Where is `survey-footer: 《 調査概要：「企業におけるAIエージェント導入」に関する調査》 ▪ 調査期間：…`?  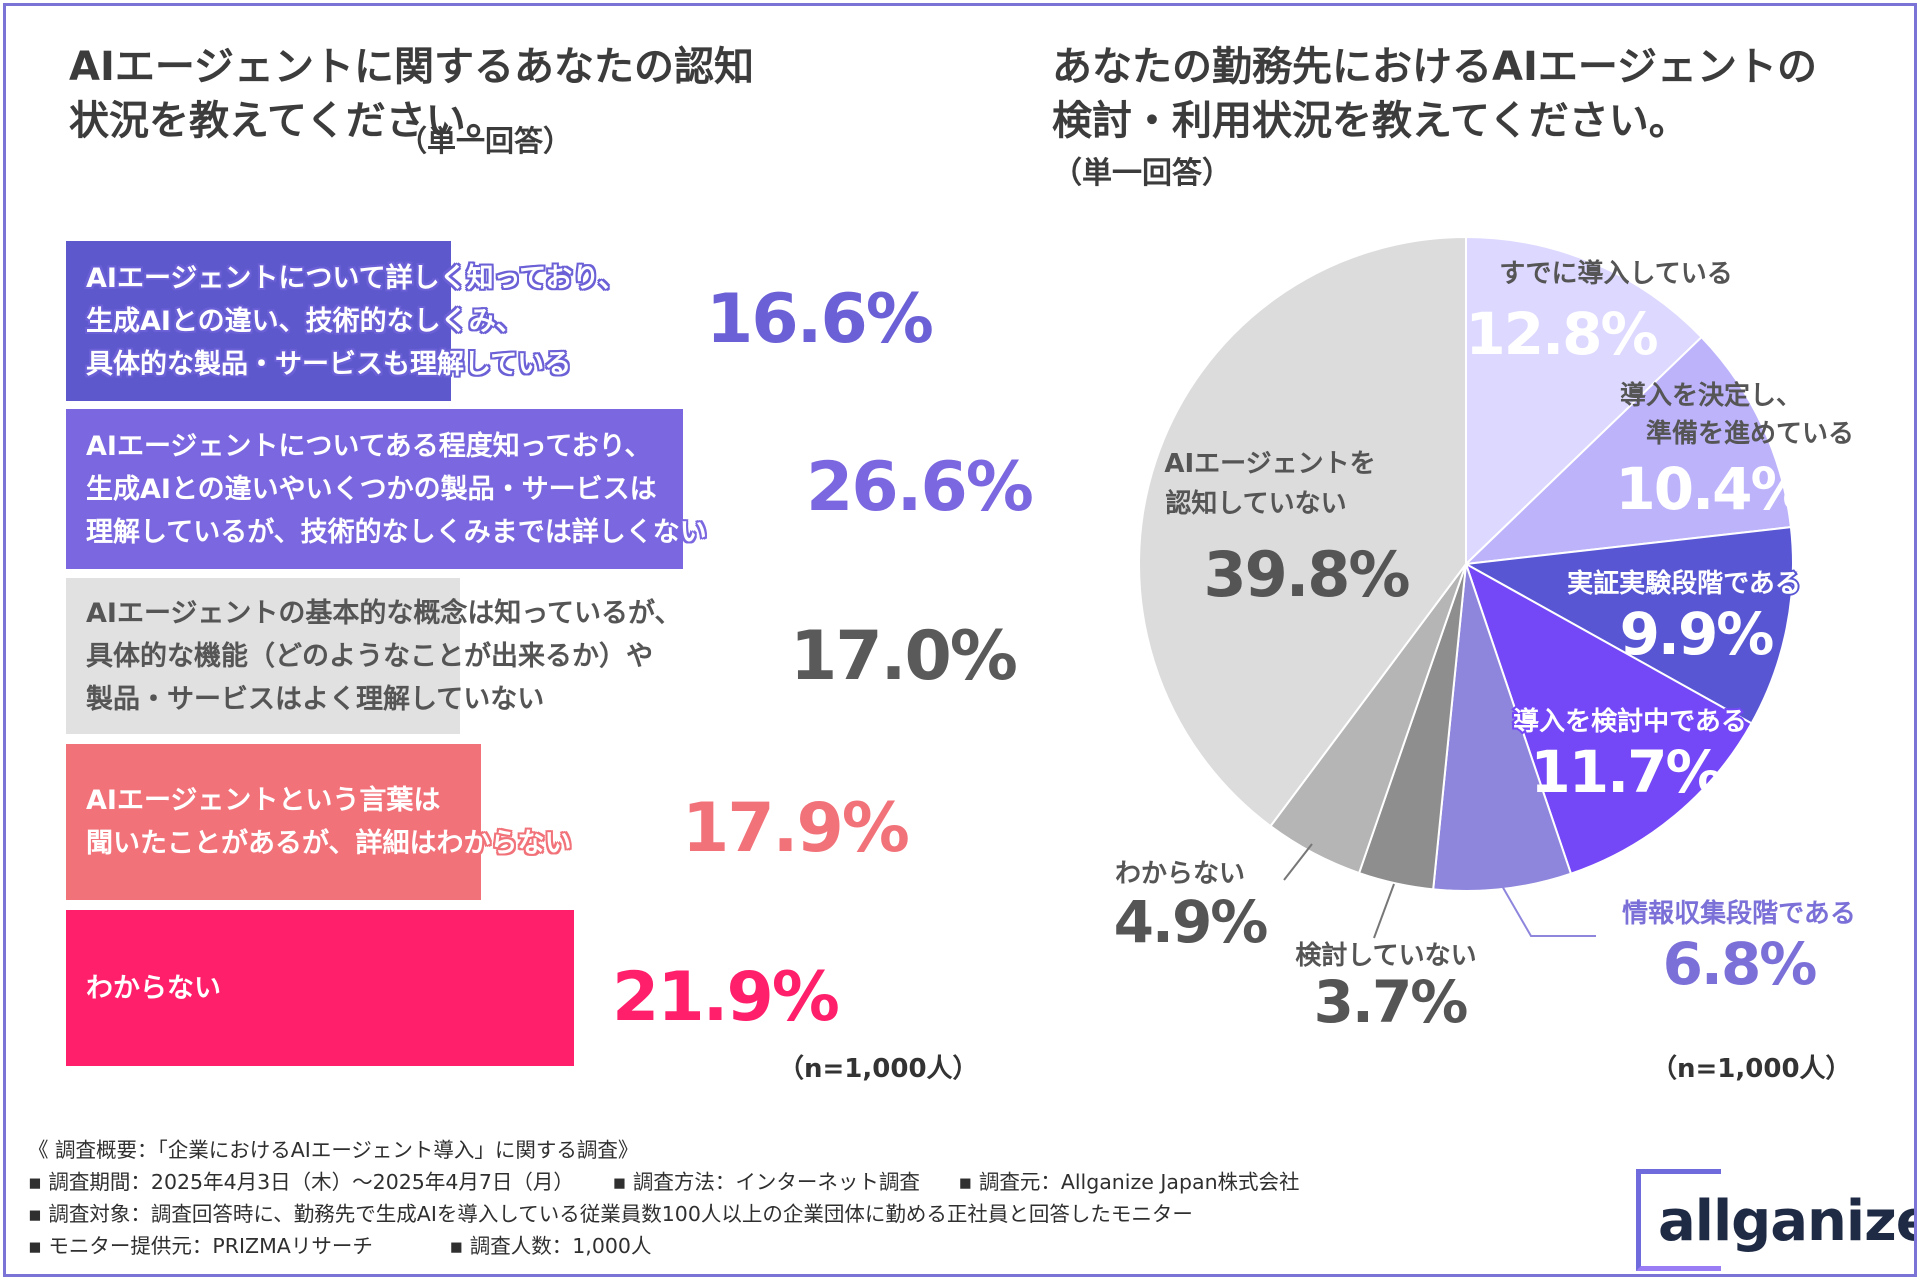
survey-footer: 《 調査概要：「企業におけるAIエージェント導入」に関する調査》 ▪ 調査期間：… is located at coordinates (664, 1198).